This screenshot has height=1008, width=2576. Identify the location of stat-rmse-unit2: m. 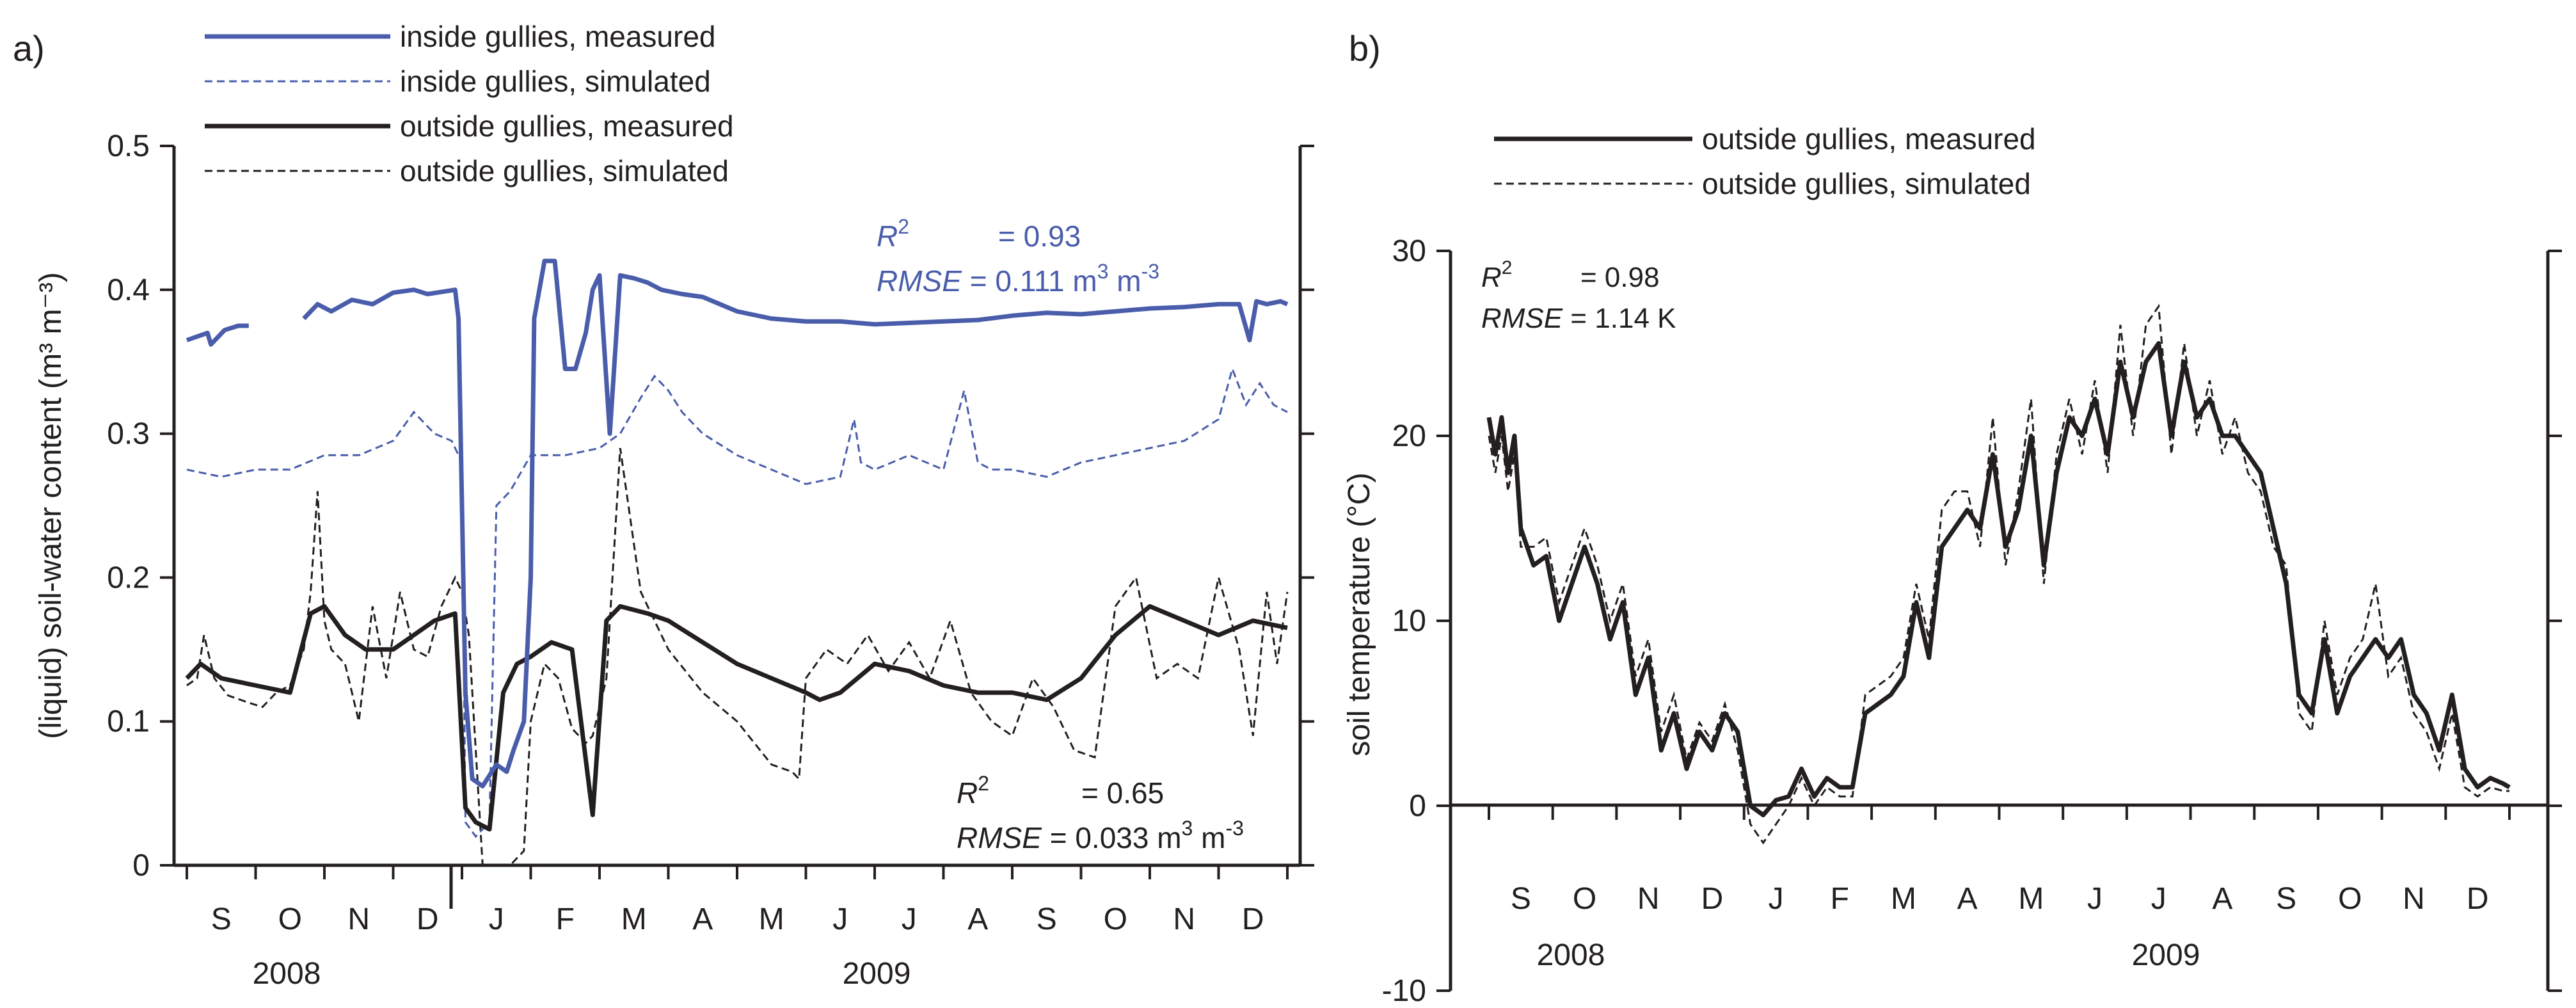
(1209, 837).